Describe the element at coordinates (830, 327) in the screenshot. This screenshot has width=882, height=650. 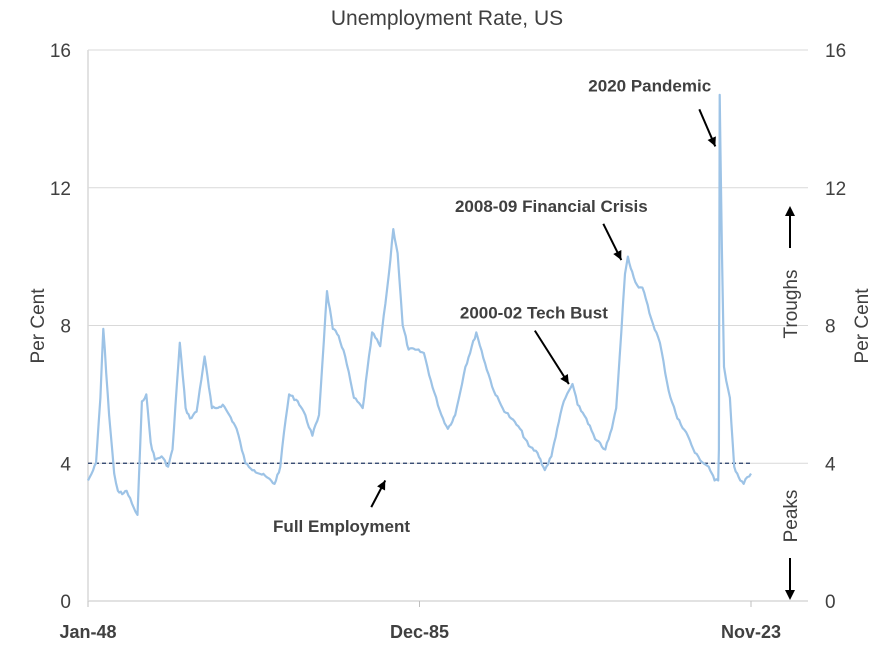
I see `y-tick-right: 8` at that location.